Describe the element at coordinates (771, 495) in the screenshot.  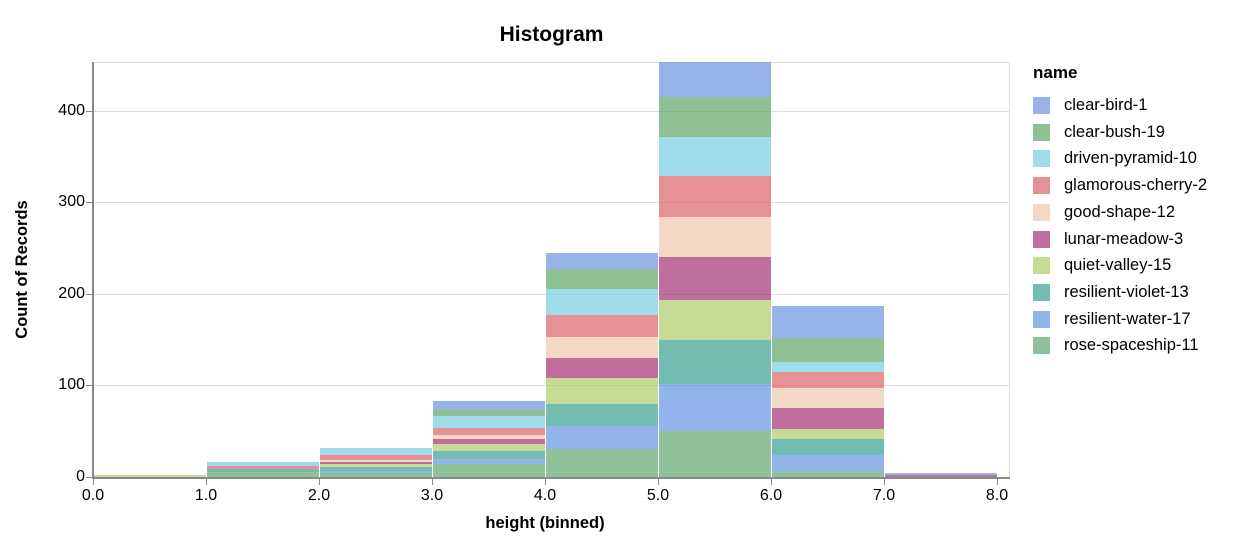
I see `x-tick-label: 6.0` at that location.